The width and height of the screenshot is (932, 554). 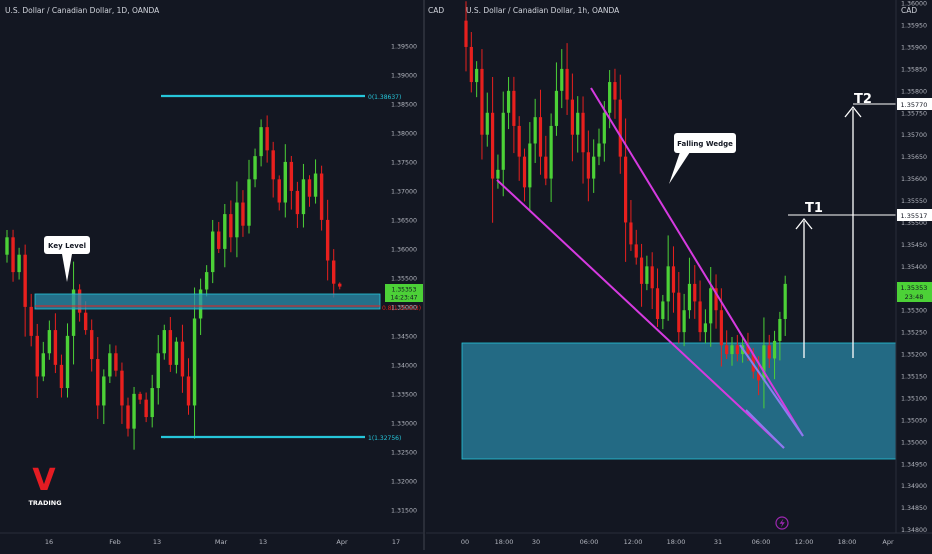 I want to click on key-level-callout, so click(x=67, y=245).